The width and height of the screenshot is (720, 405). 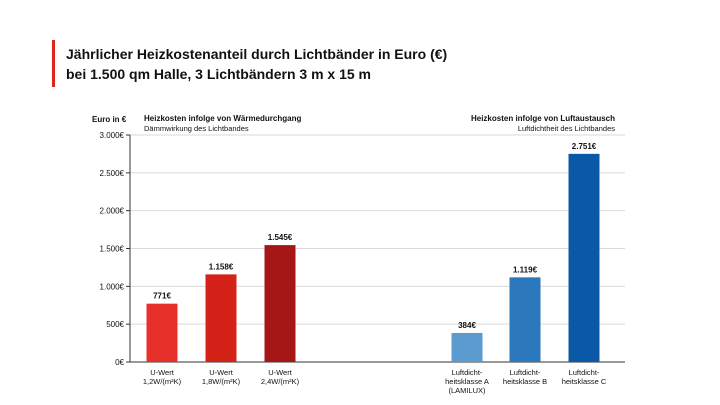 What do you see at coordinates (222, 118) in the screenshot?
I see `group-title: Heizkosten infolge von Wärmedurchgang` at bounding box center [222, 118].